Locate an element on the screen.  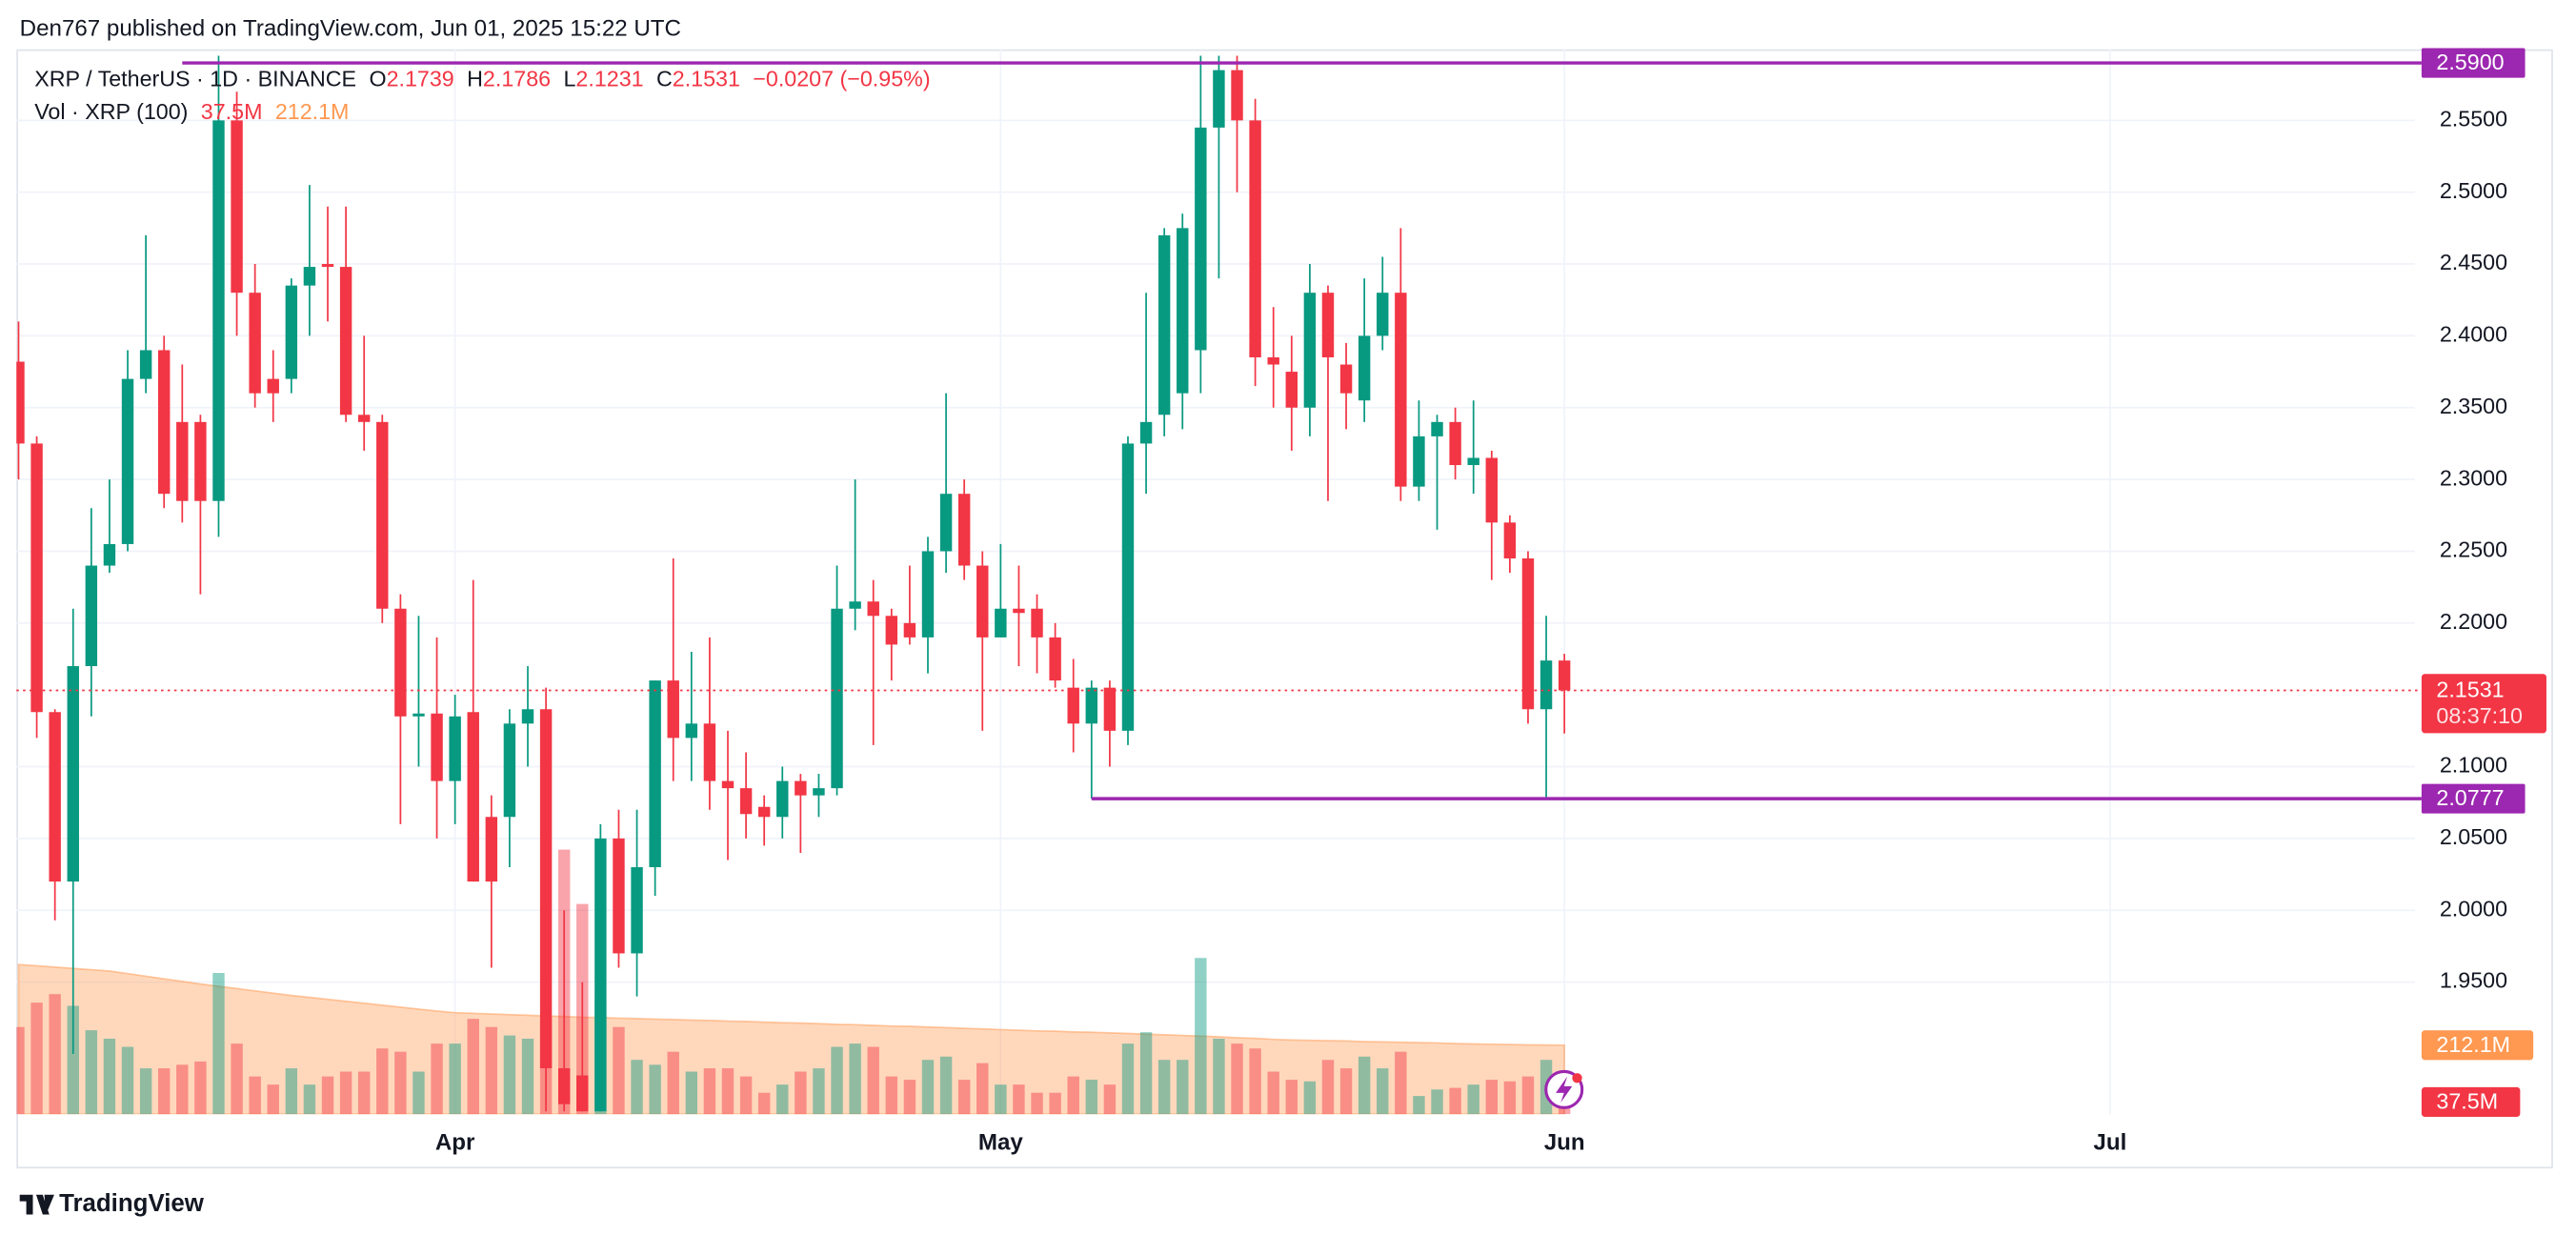
countdown: 08:37:10 is located at coordinates (2479, 715).